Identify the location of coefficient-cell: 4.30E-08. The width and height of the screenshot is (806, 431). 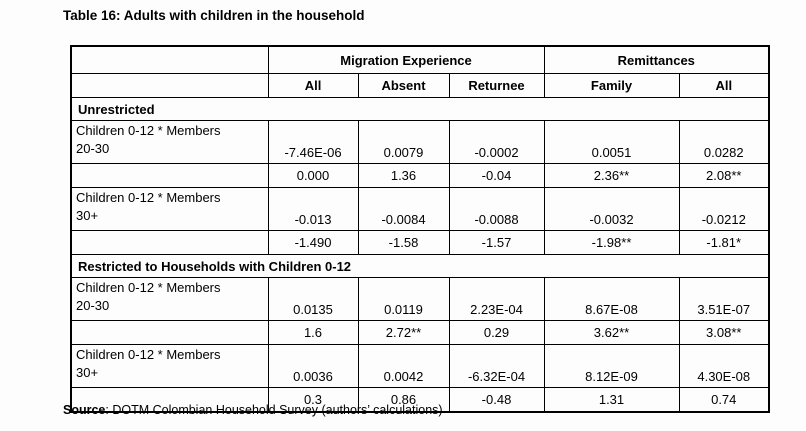
(724, 366).